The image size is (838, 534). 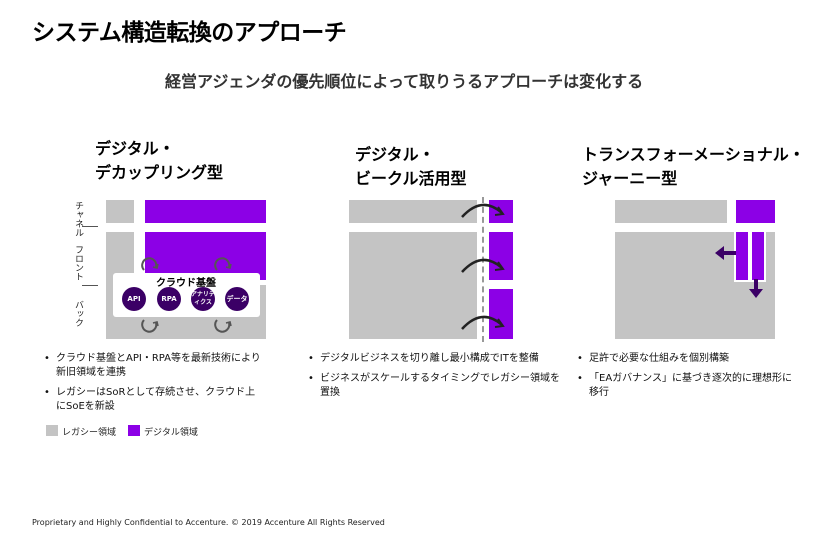 What do you see at coordinates (159, 172) in the screenshot?
I see `column-1-heading-line-2: デカップリング型` at bounding box center [159, 172].